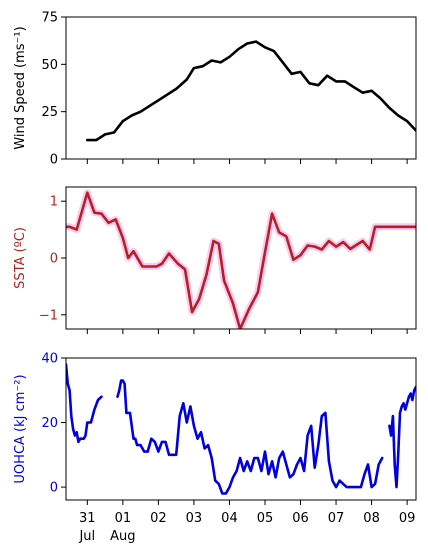 The width and height of the screenshot is (428, 550). What do you see at coordinates (86, 536) in the screenshot?
I see `x-tick-sublabel: Jul` at bounding box center [86, 536].